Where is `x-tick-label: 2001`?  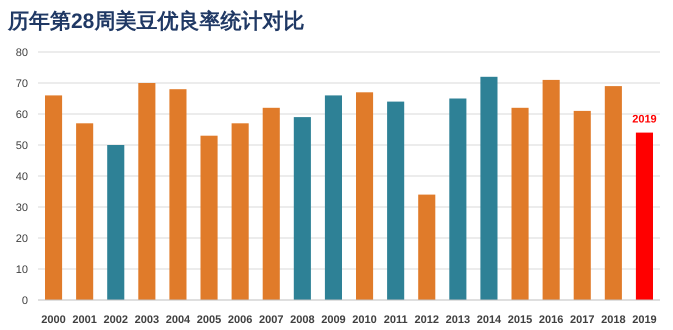 x-tick-label: 2001 is located at coordinates (84, 320).